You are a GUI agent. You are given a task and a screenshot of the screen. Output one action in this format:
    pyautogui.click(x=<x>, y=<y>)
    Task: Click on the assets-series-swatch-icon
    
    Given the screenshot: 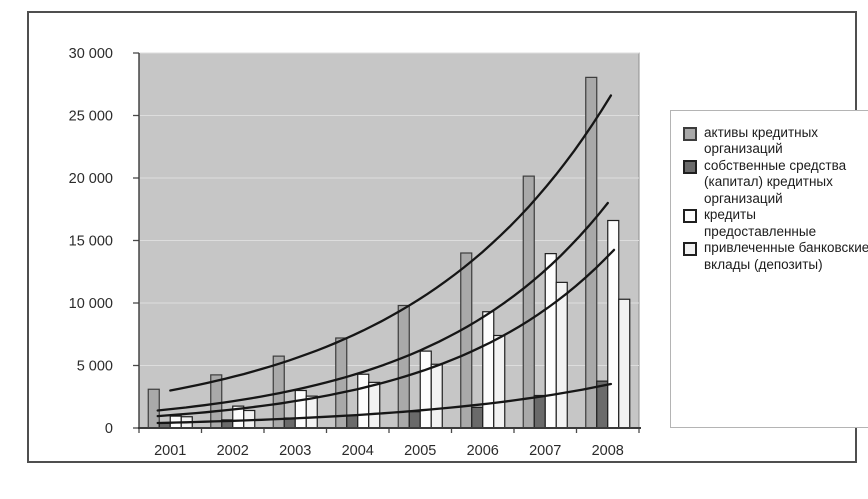 What is the action you would take?
    pyautogui.click(x=690, y=134)
    